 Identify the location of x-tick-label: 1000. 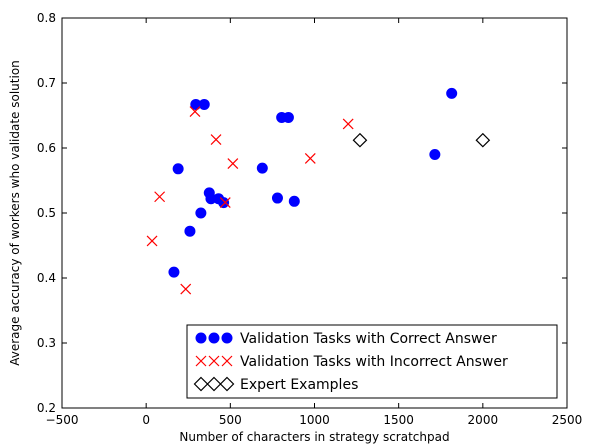
(314, 420).